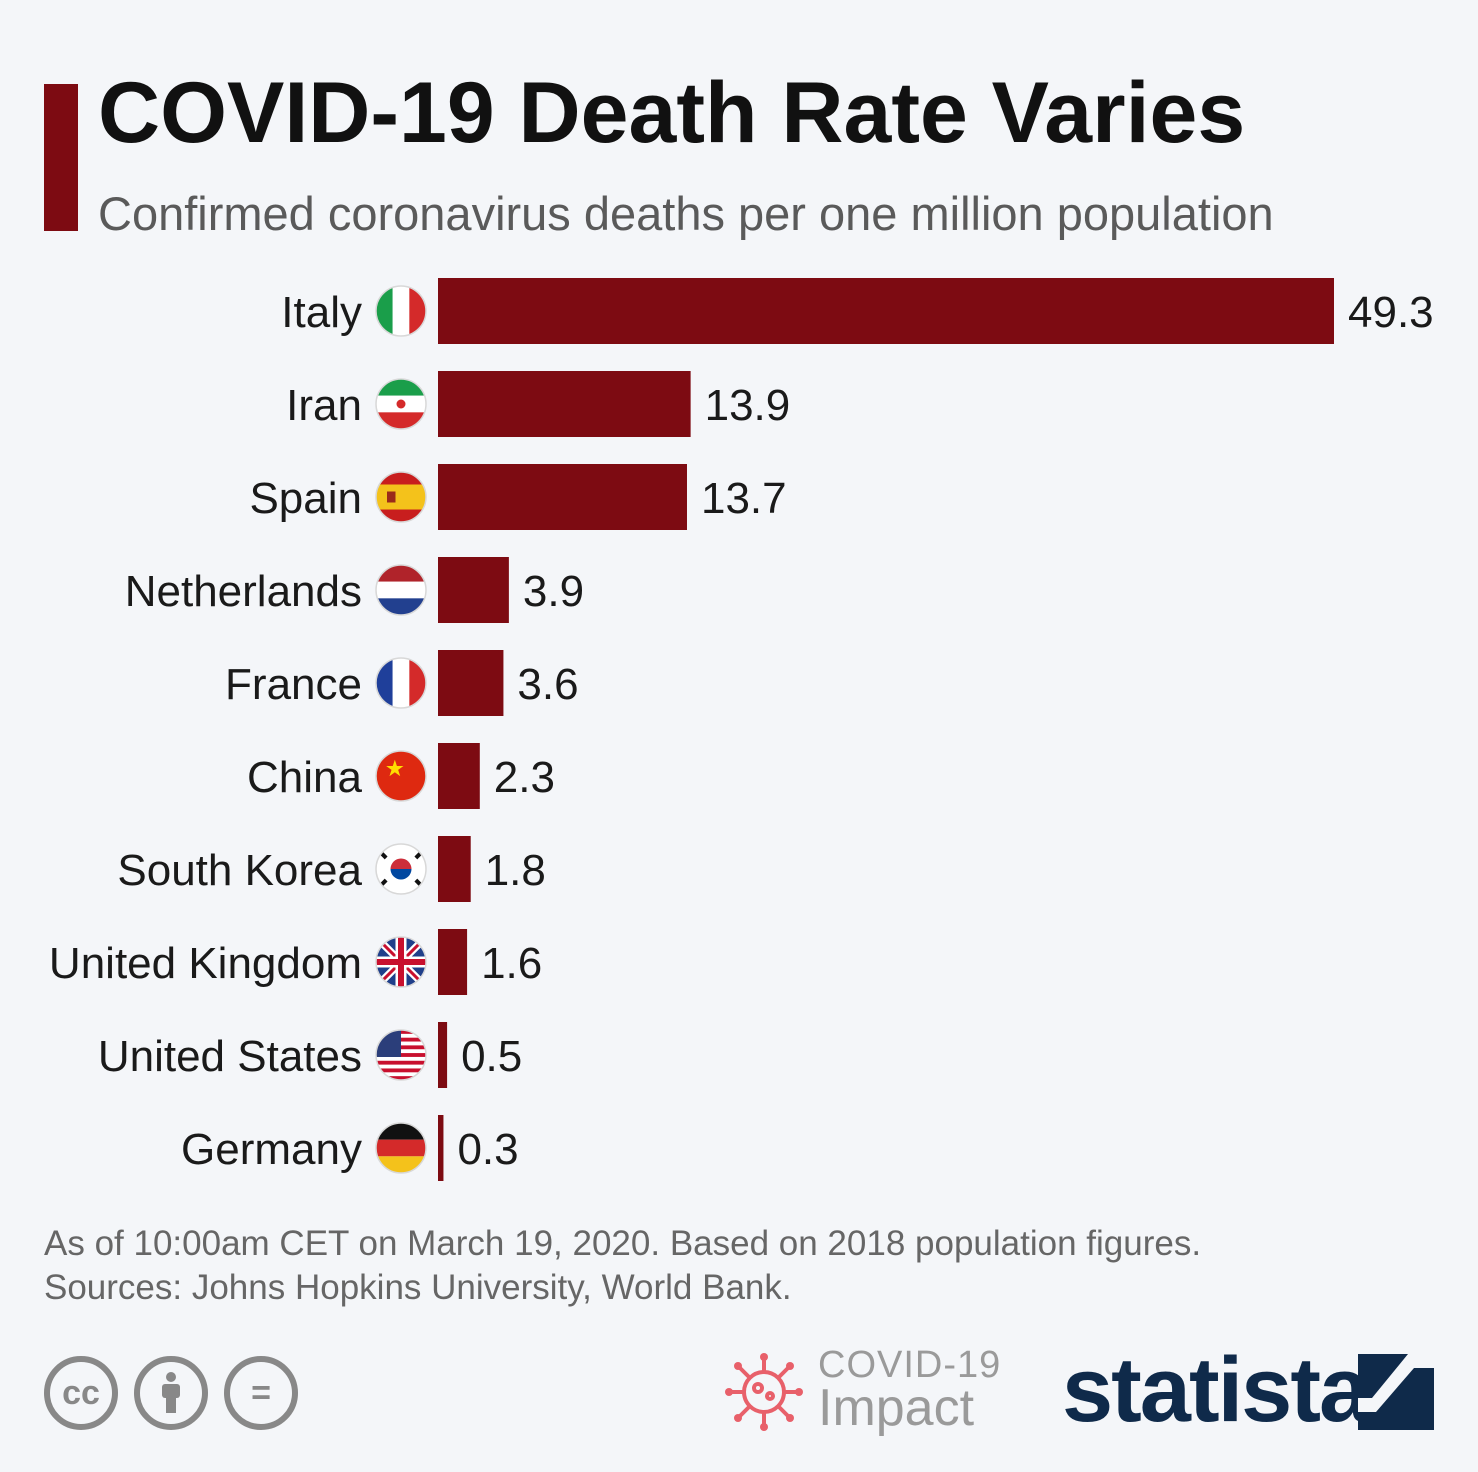 This screenshot has width=1478, height=1472. What do you see at coordinates (321, 312) in the screenshot?
I see `category-label: Italy` at bounding box center [321, 312].